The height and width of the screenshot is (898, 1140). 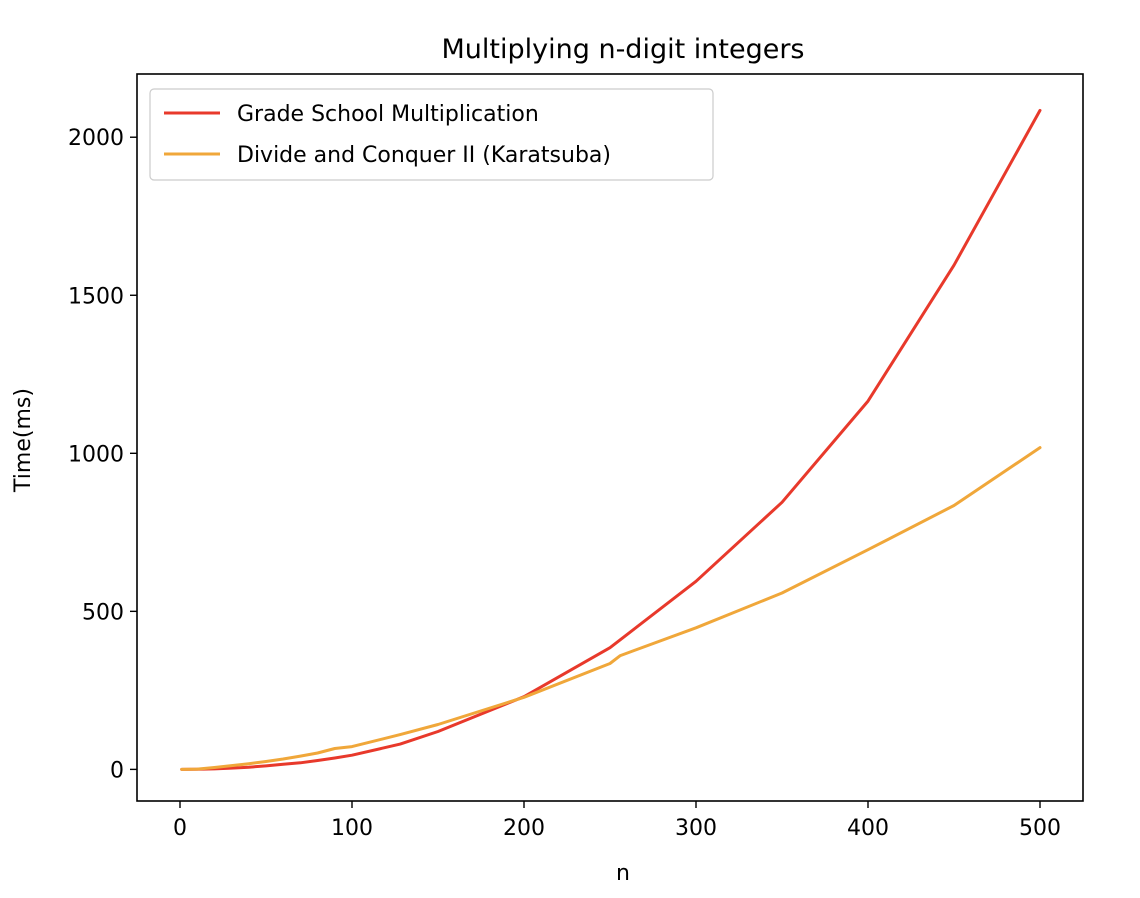 What do you see at coordinates (117, 770) in the screenshot?
I see `y-tick-label: 0` at bounding box center [117, 770].